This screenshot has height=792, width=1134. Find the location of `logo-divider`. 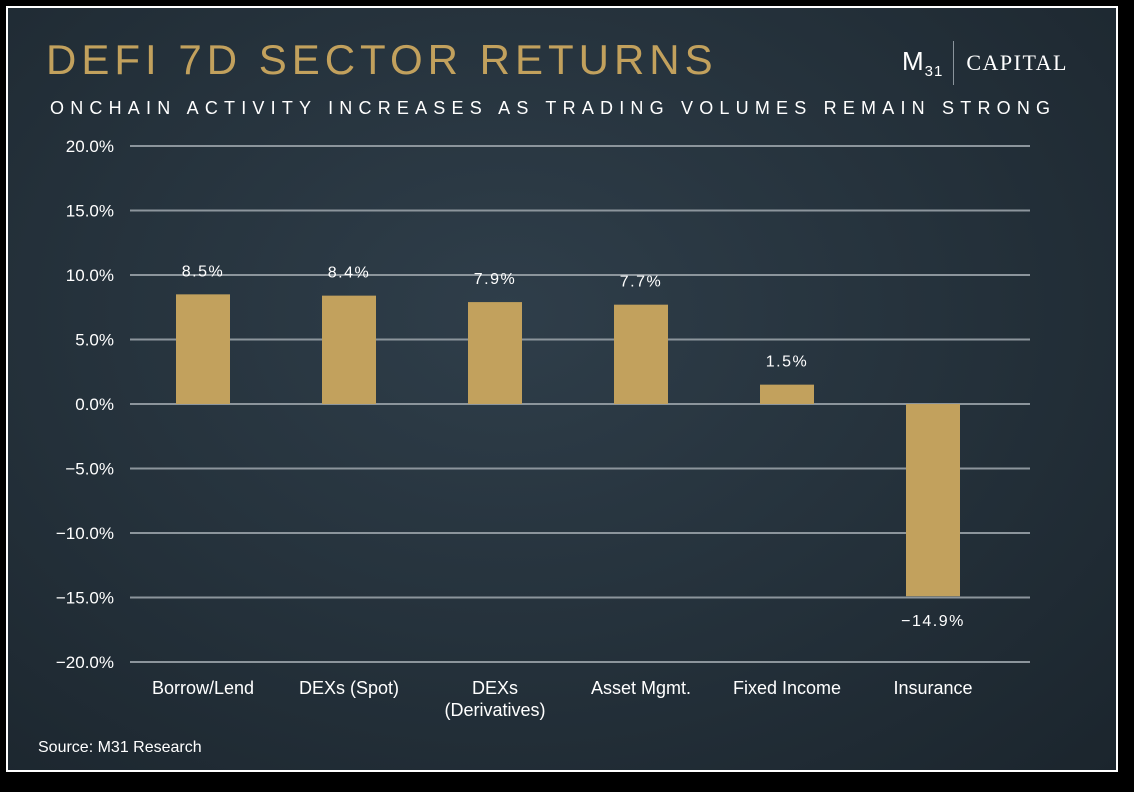

logo-divider is located at coordinates (954, 63).